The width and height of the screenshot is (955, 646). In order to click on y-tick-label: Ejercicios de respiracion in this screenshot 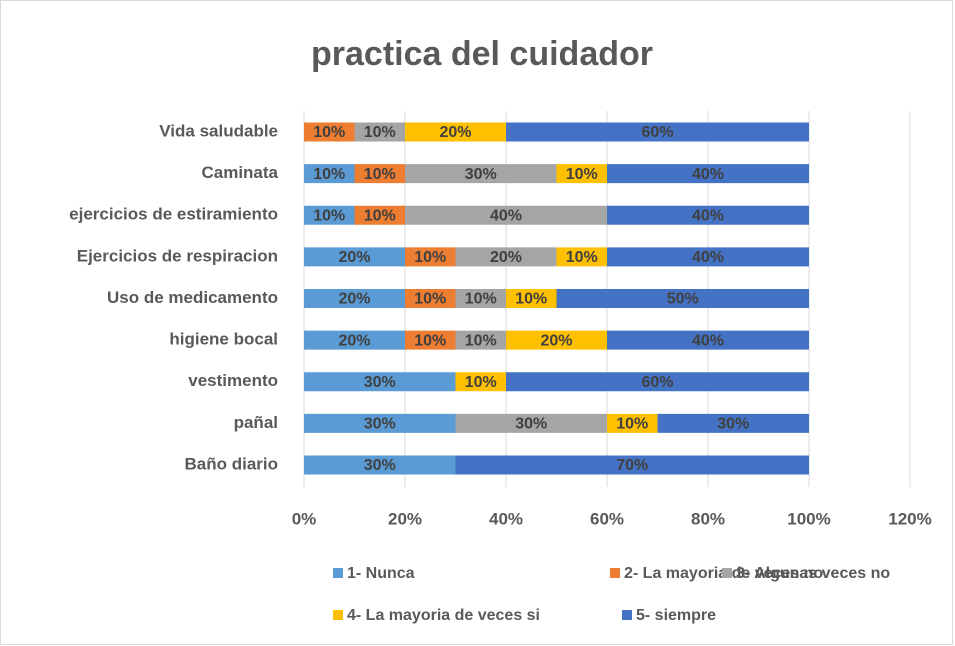, I will do `click(177, 255)`.